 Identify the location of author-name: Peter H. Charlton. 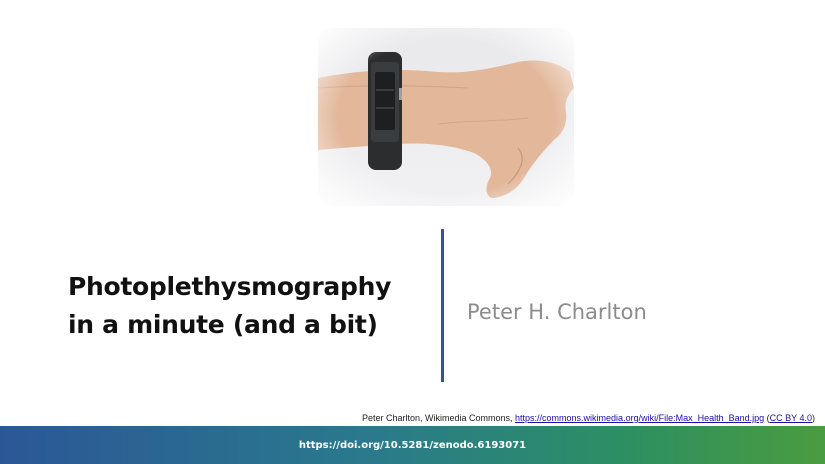
(557, 312).